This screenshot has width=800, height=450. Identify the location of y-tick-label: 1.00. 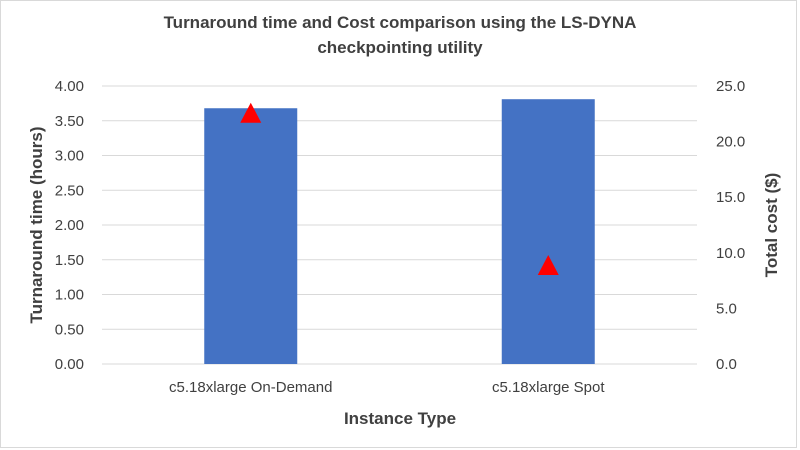
(69, 295).